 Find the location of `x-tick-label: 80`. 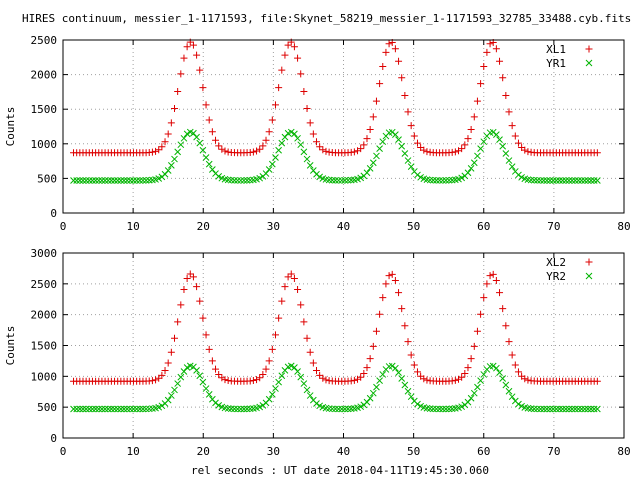

x-tick-label: 80 is located at coordinates (623, 451).